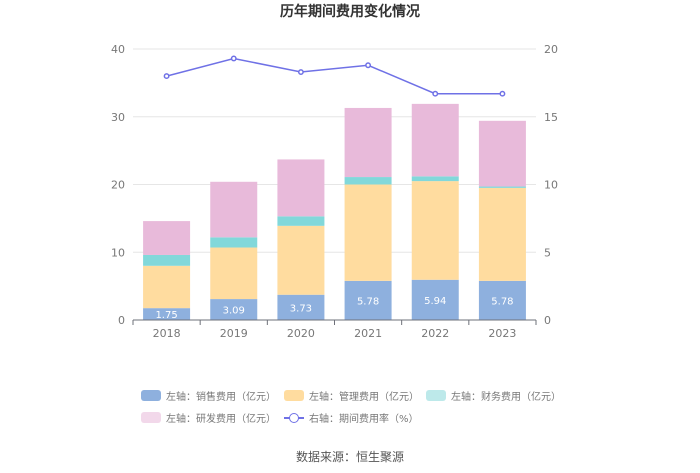 The width and height of the screenshot is (700, 473). I want to click on x-tick-label: 2021, so click(368, 333).